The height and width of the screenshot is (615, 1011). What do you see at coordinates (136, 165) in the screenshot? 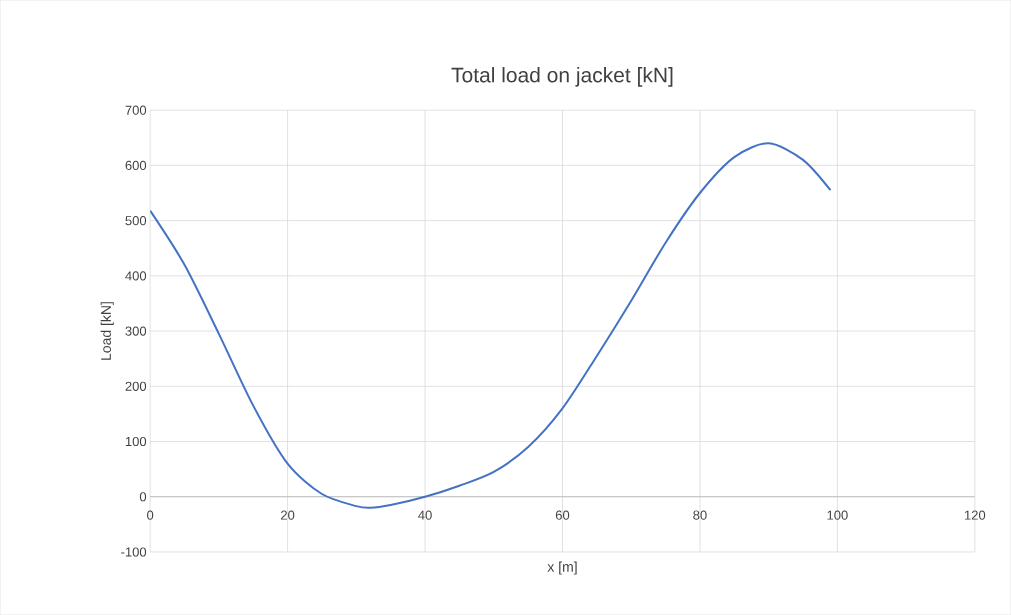
I see `y-tick-label: 600` at bounding box center [136, 165].